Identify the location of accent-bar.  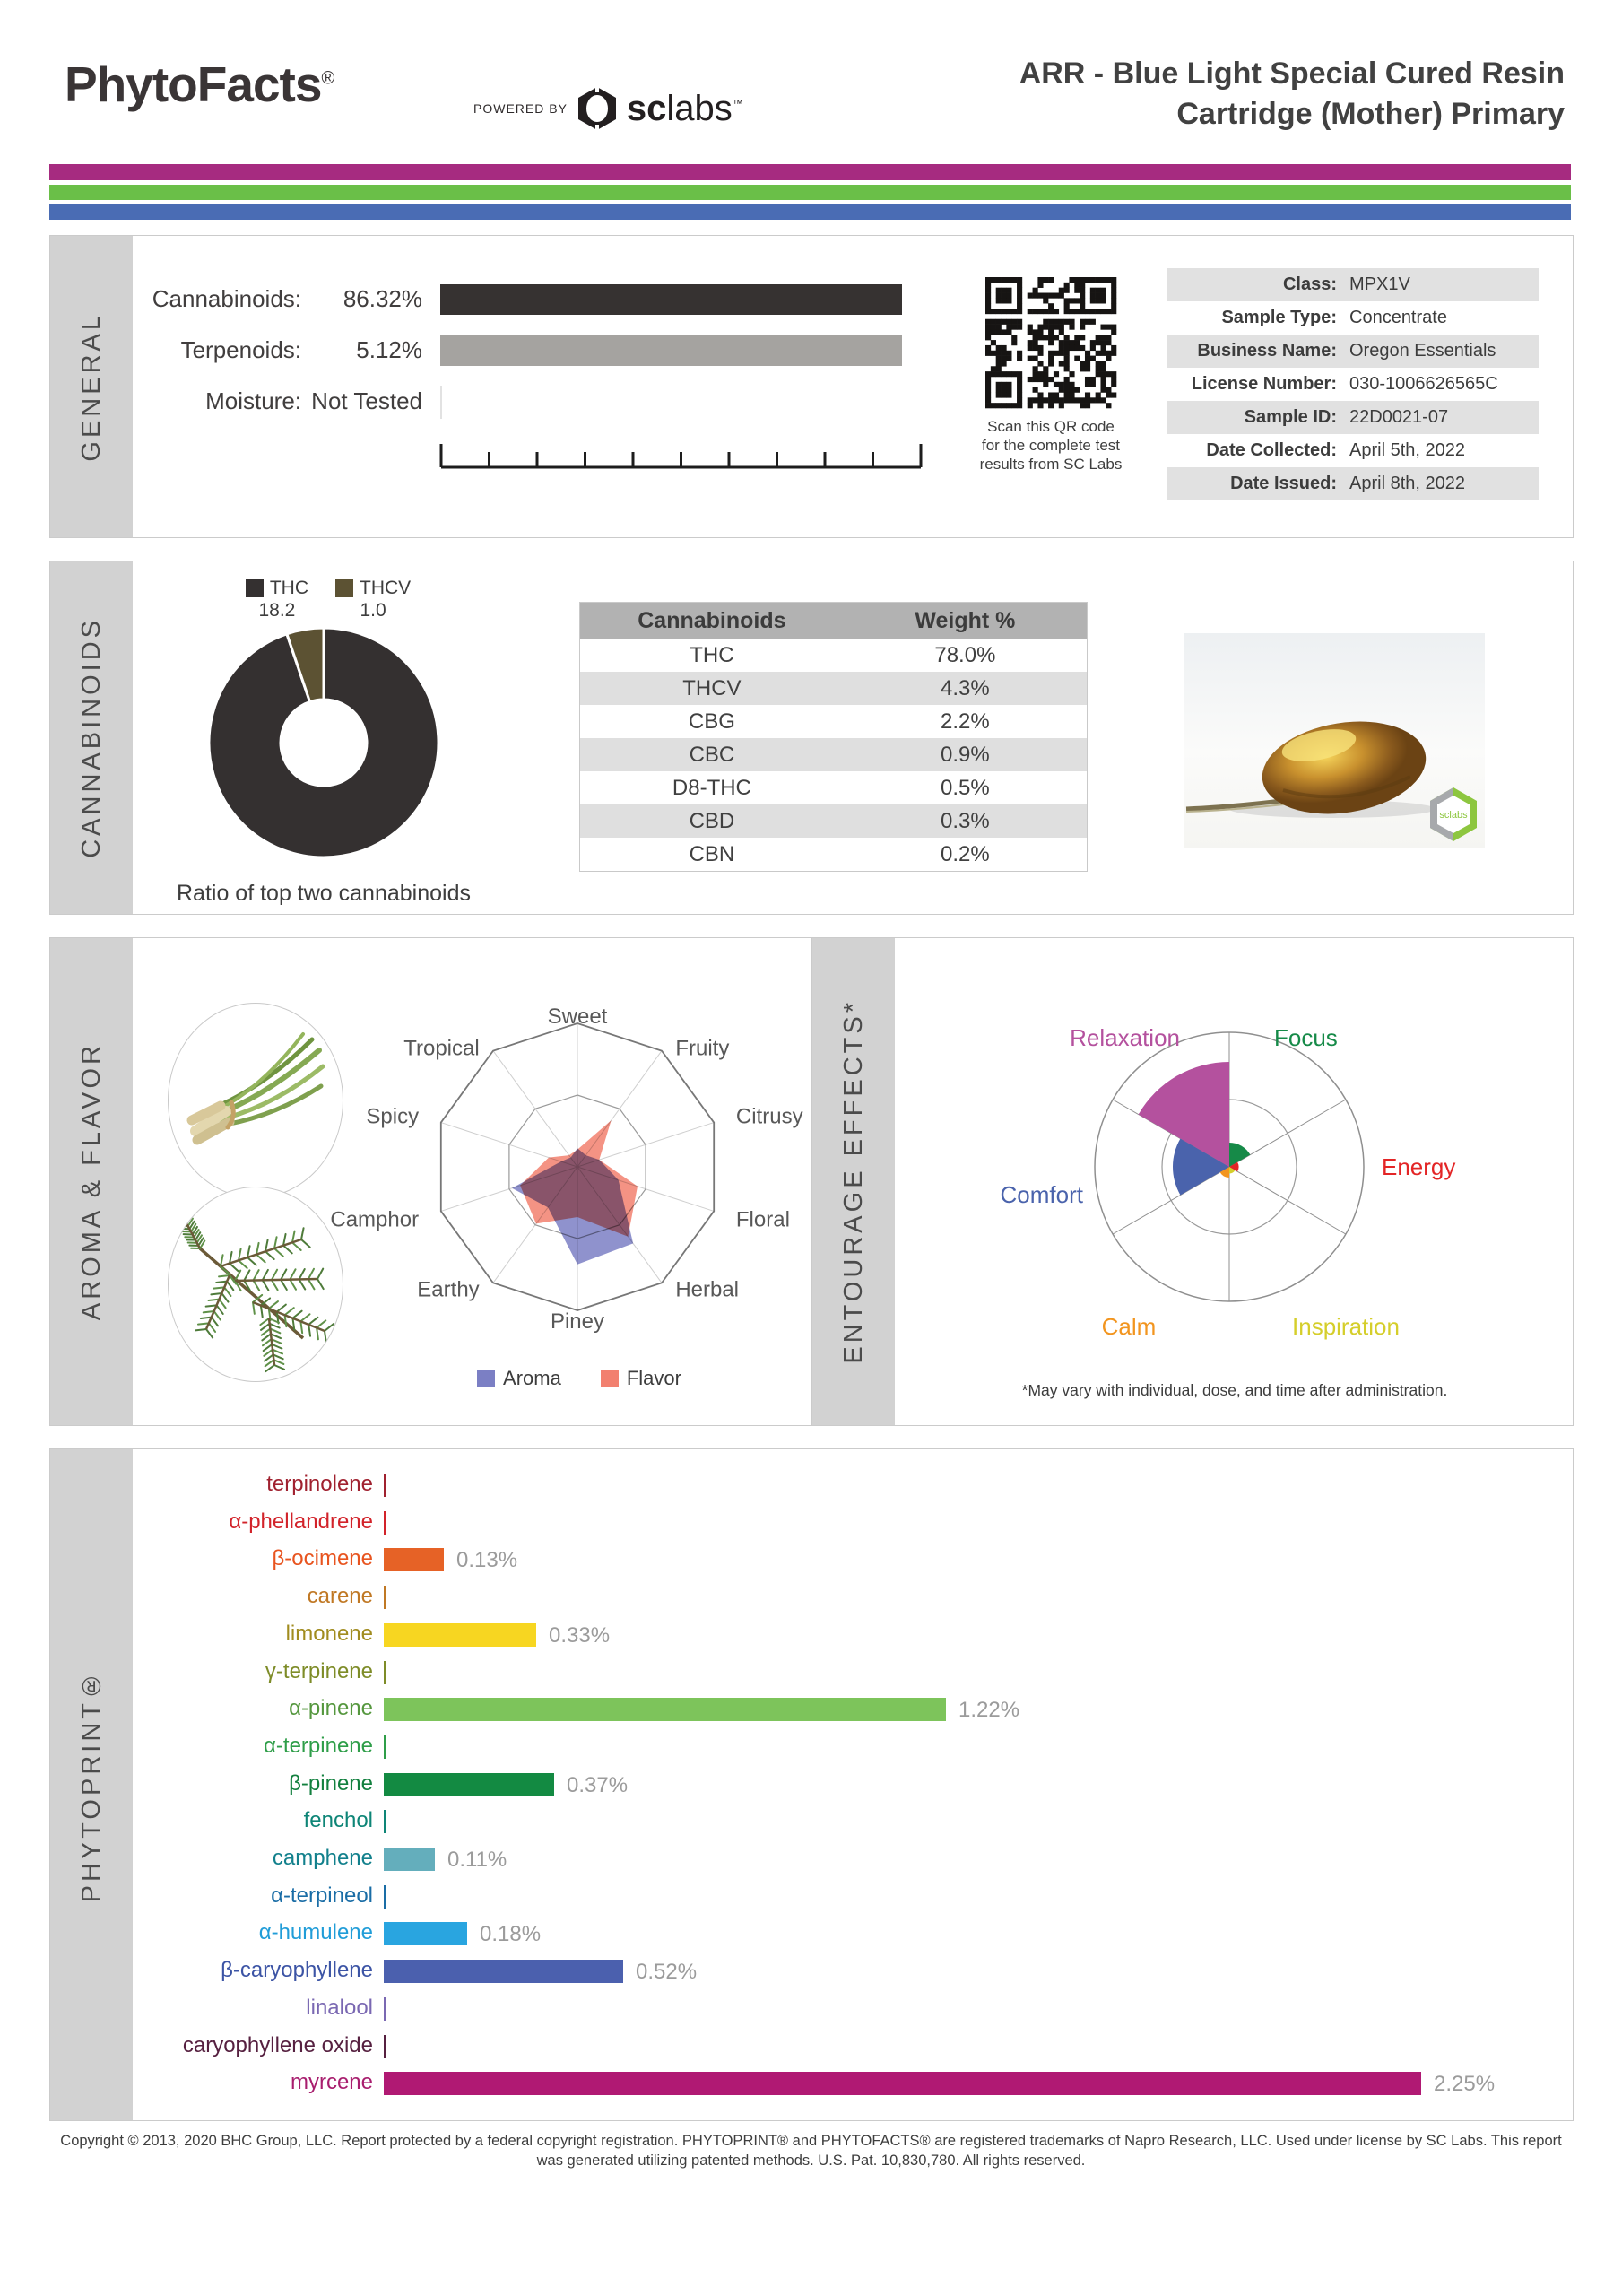
(810, 192).